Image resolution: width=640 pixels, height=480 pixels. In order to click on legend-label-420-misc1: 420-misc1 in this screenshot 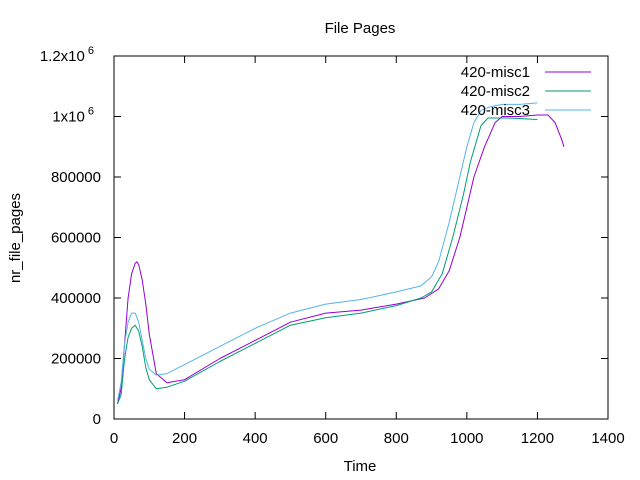, I will do `click(495, 72)`.